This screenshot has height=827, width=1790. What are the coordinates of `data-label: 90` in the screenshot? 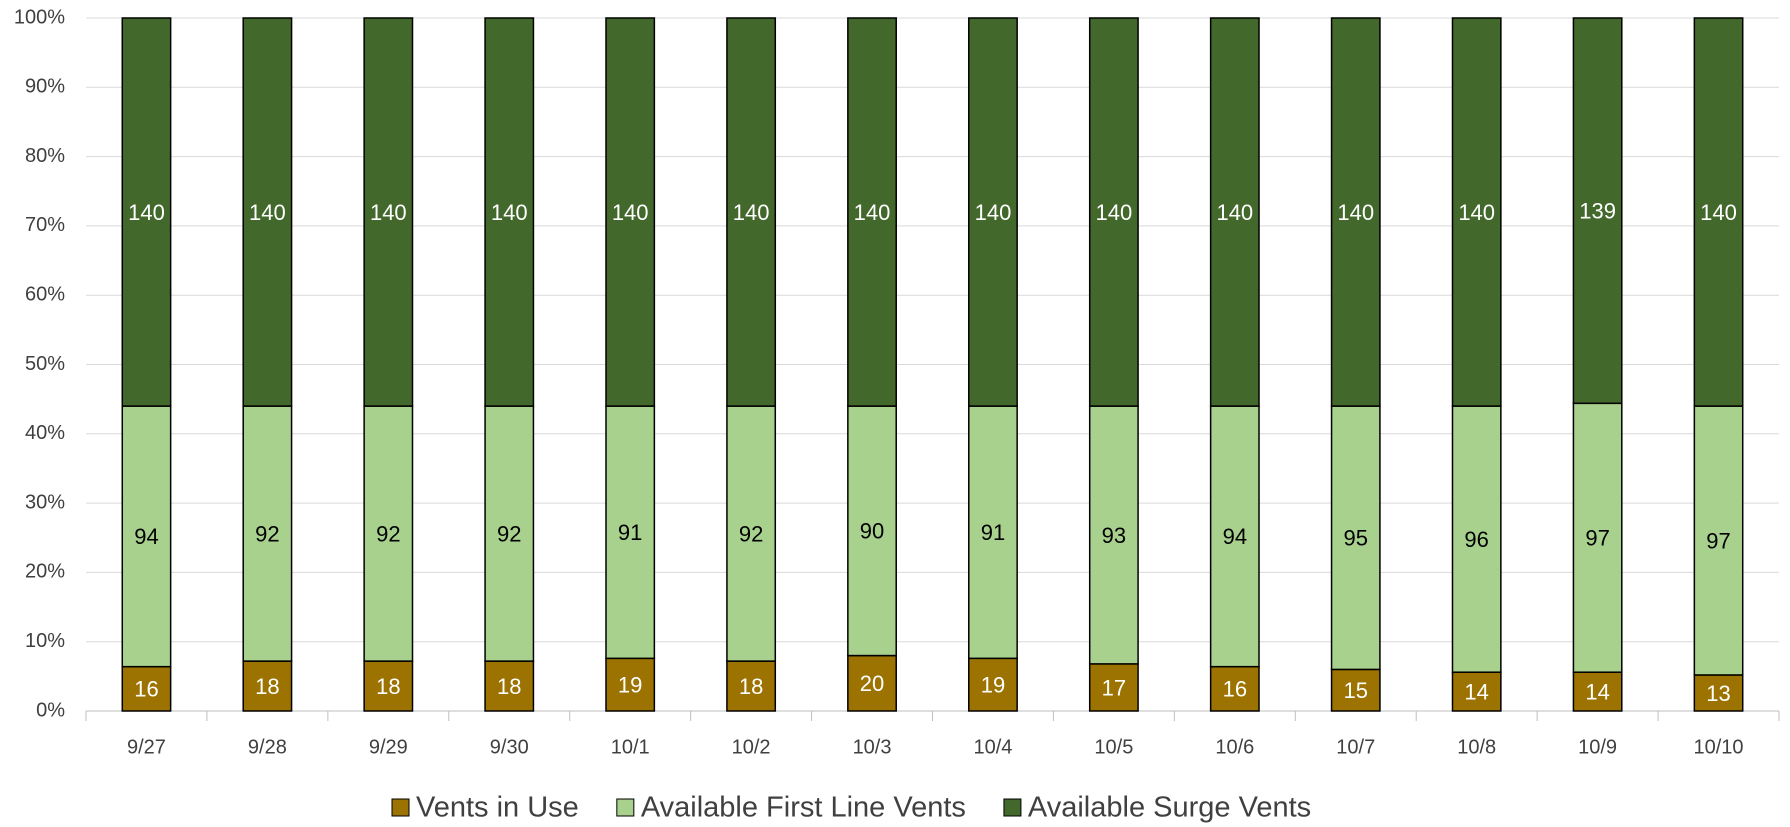 It's located at (872, 531).